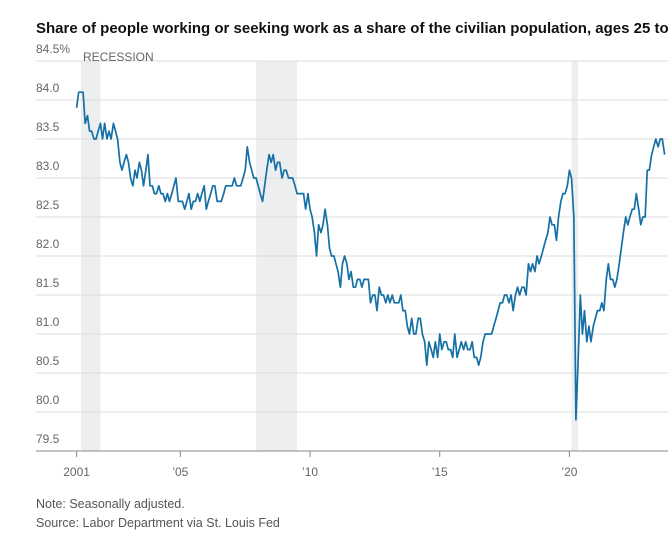 This screenshot has height=539, width=668. Describe the element at coordinates (48, 127) in the screenshot. I see `y-tick-label: 83.5` at that location.